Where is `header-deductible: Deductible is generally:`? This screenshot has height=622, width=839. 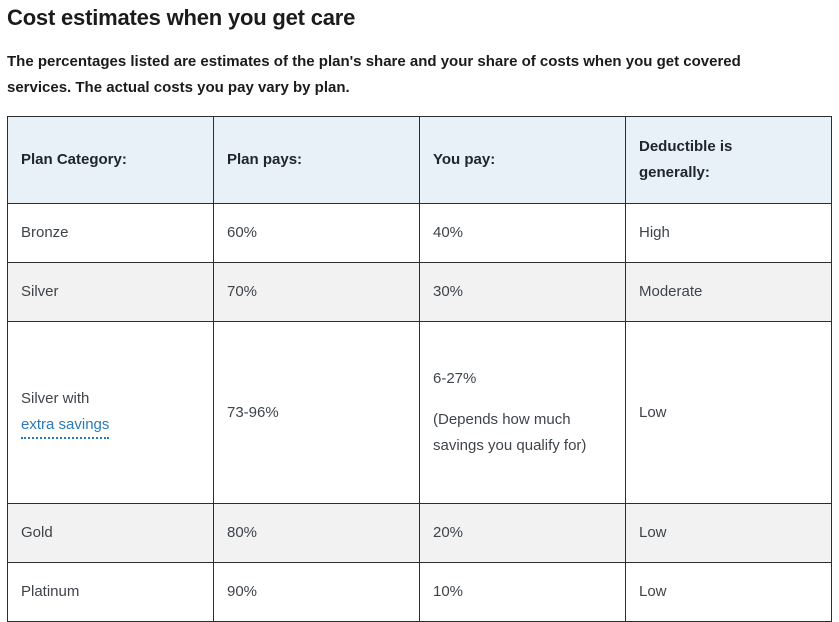 header-deductible: Deductible is generally: is located at coordinates (728, 160).